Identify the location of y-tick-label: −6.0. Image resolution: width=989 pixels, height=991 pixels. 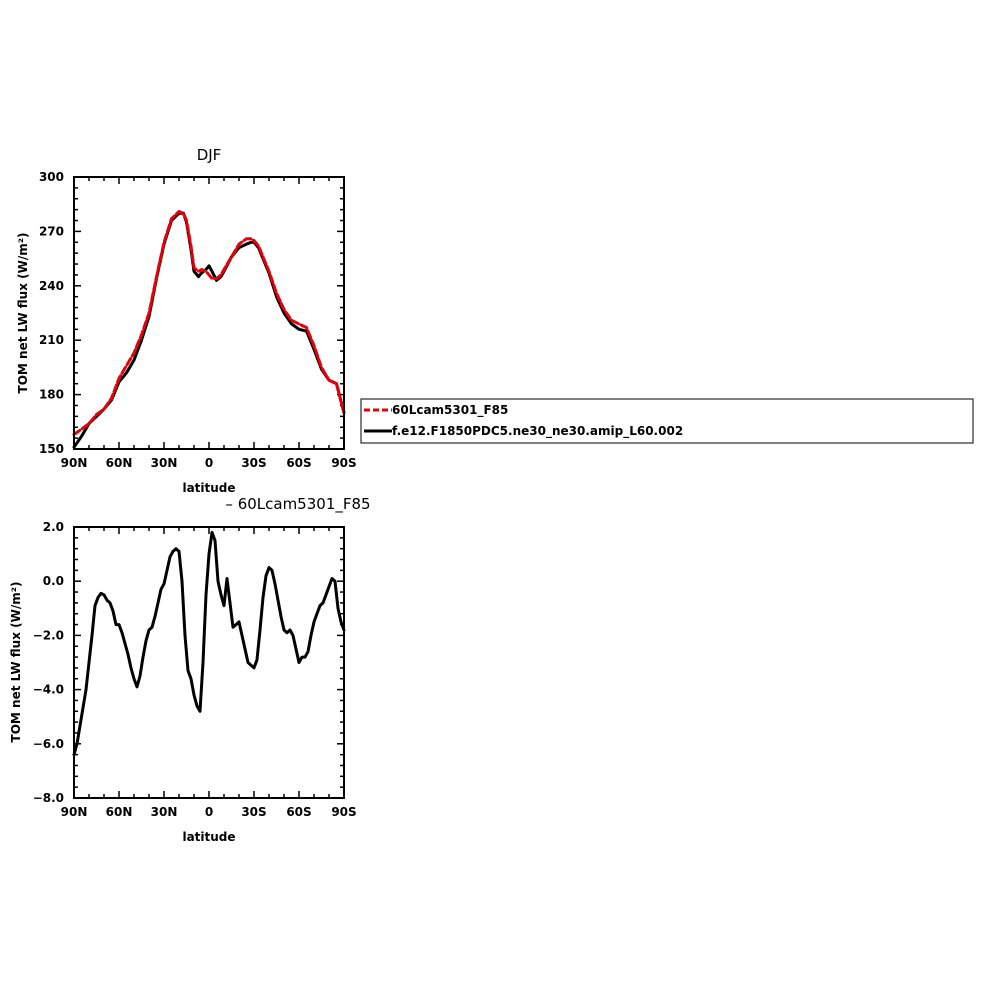
(48, 744).